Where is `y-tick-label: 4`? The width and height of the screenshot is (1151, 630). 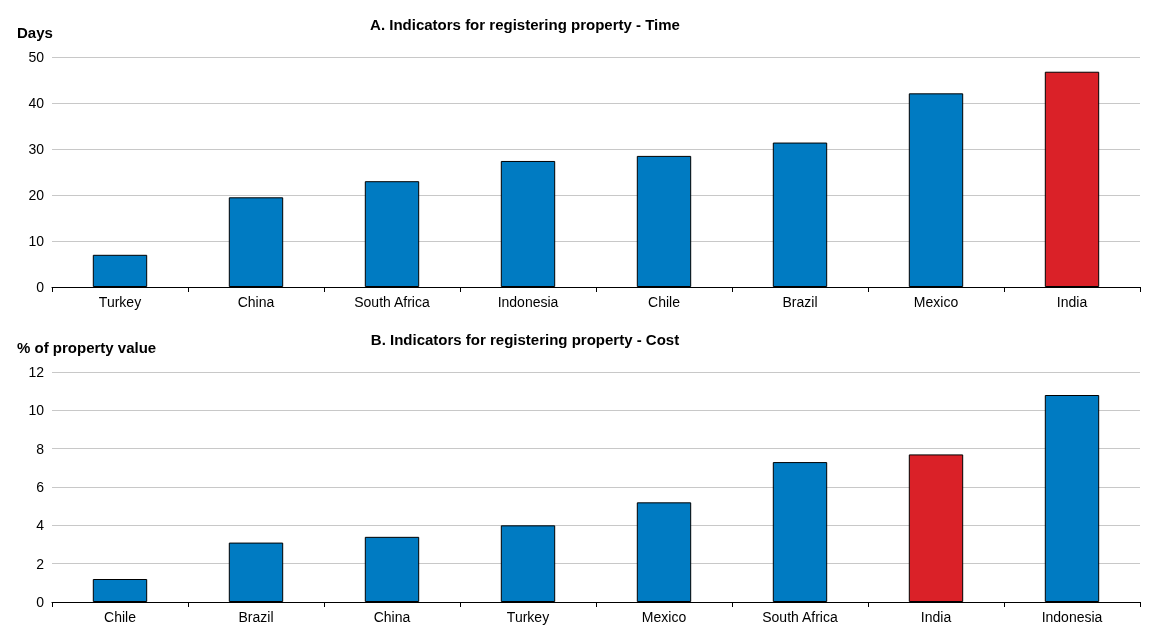 y-tick-label: 4 is located at coordinates (40, 525).